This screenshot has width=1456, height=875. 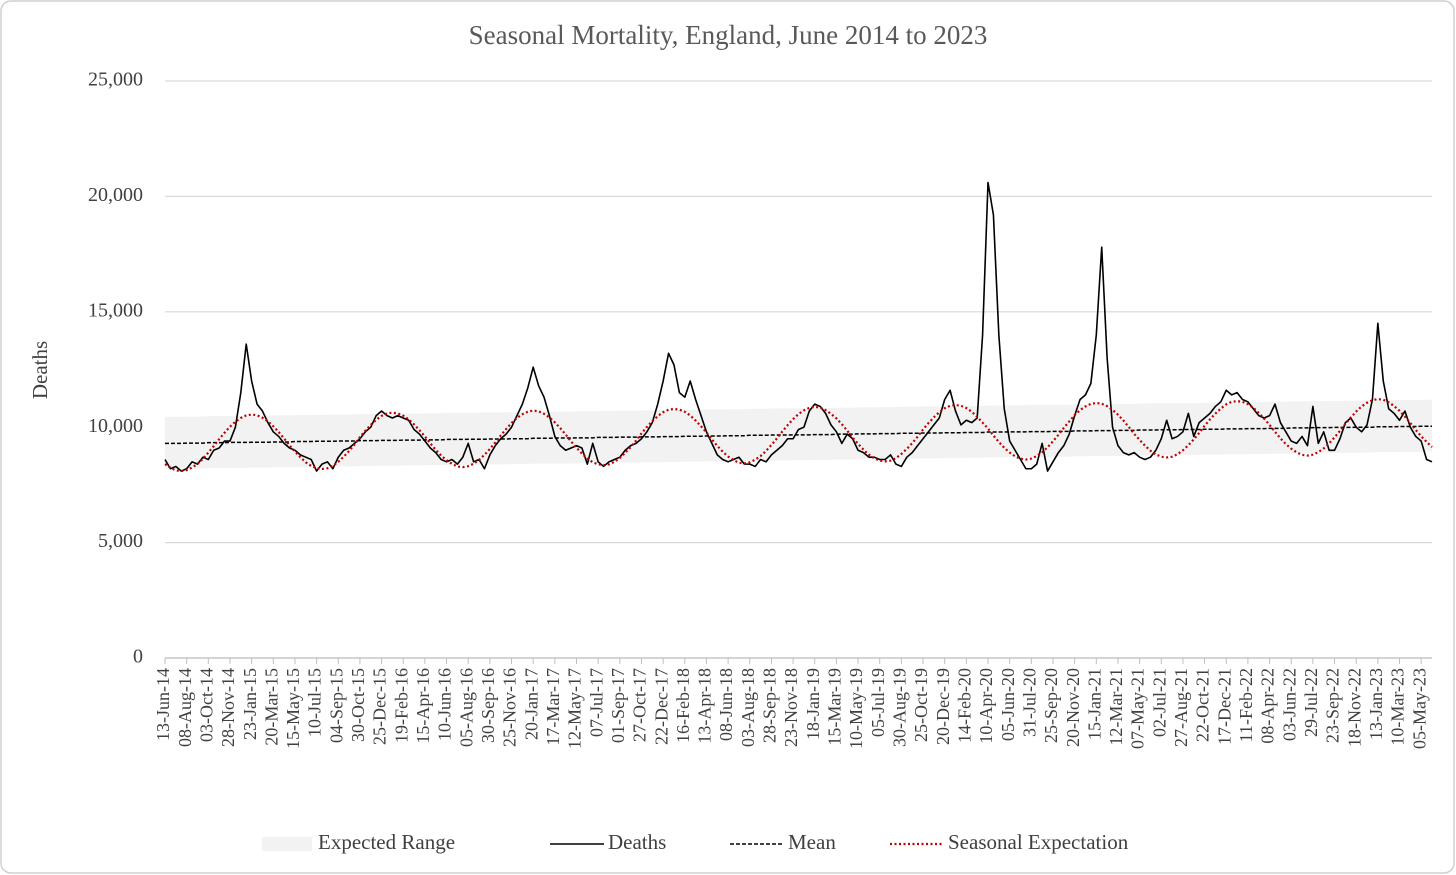 I want to click on x-tick-label: 05-Jun-20, so click(x=1008, y=704).